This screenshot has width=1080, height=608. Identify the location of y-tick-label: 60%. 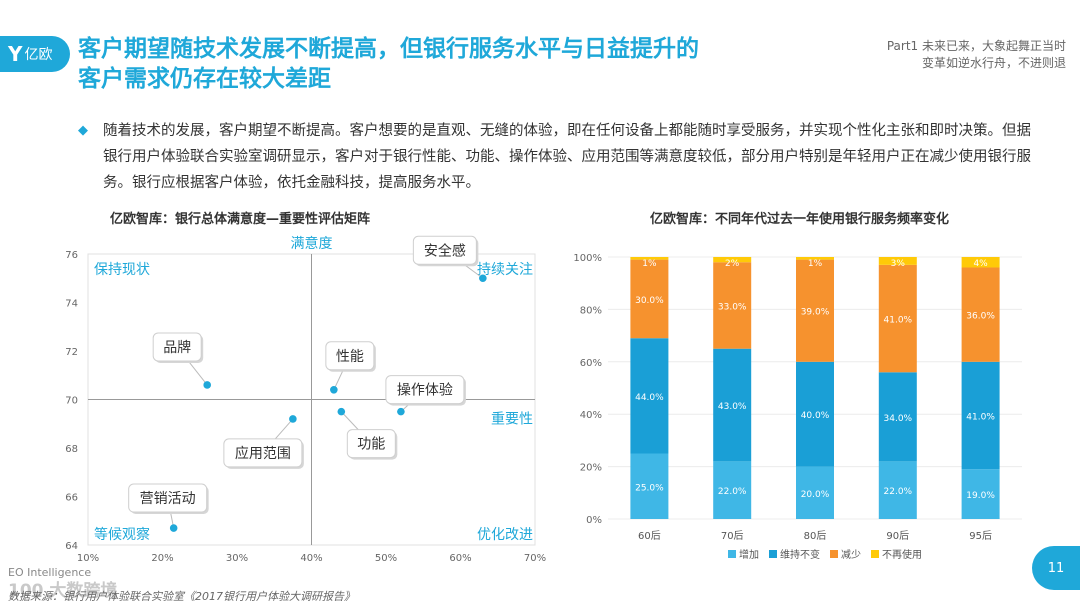
(591, 363).